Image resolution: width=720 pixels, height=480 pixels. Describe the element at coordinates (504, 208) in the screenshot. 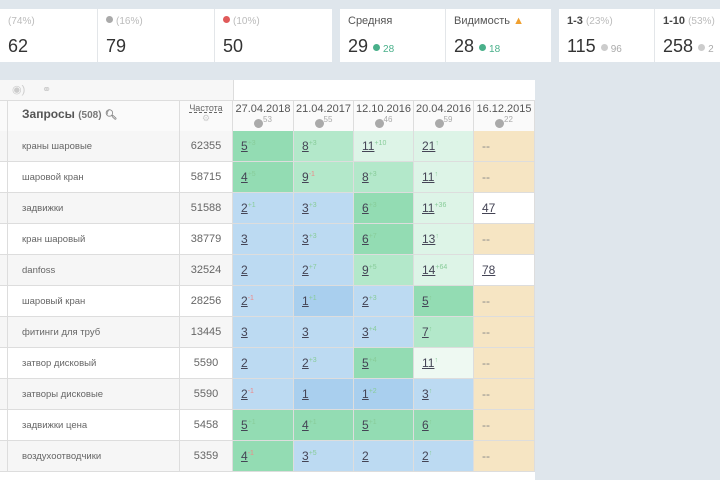

I see `position-cell: 47` at that location.